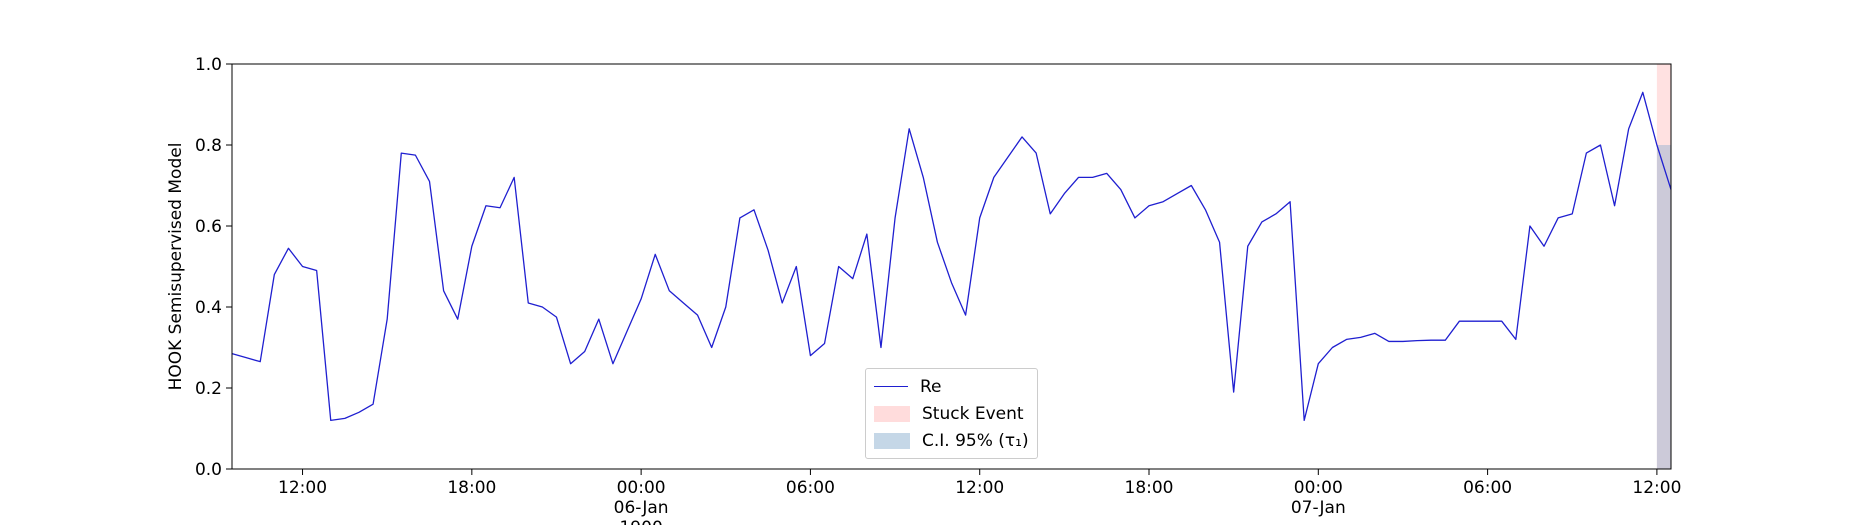 This screenshot has height=525, width=1850. Describe the element at coordinates (931, 386) in the screenshot. I see `legend-label: Re` at that location.